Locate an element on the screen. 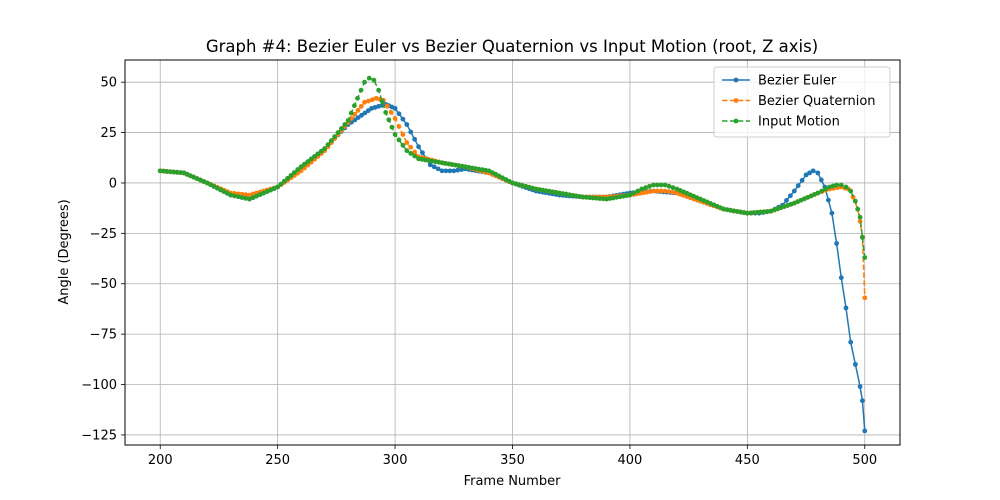 Image resolution: width=1000 pixels, height=500 pixels. y-tick-label: −75 is located at coordinates (103, 335).